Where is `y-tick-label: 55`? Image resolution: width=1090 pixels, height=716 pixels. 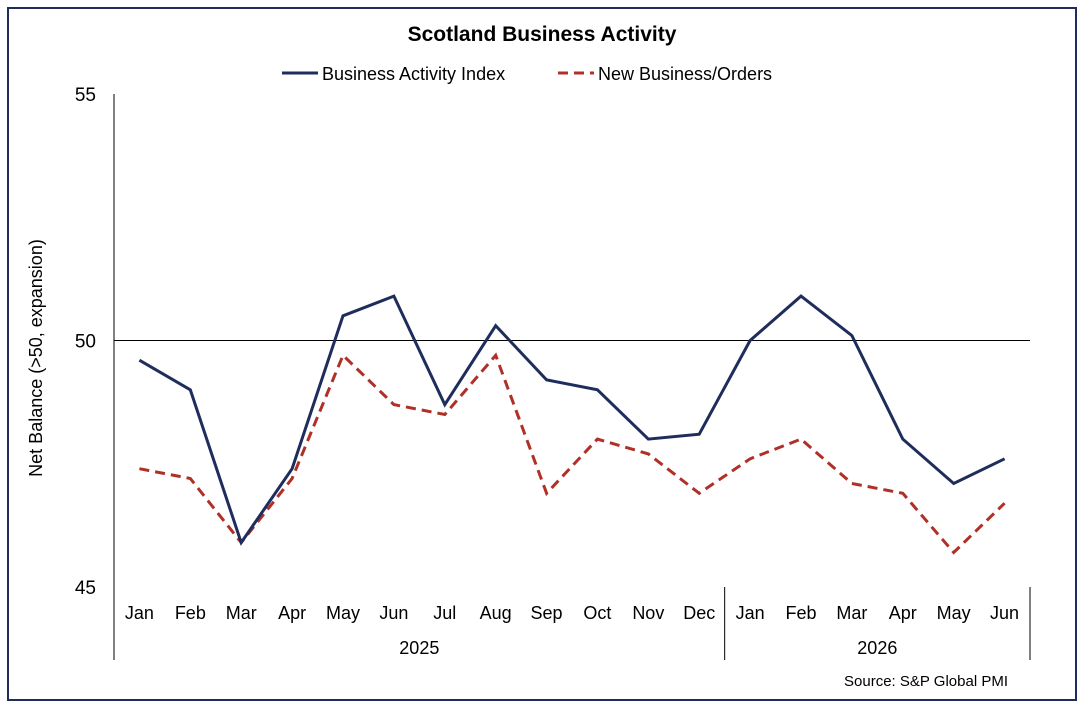 y-tick-label: 55 is located at coordinates (85, 95).